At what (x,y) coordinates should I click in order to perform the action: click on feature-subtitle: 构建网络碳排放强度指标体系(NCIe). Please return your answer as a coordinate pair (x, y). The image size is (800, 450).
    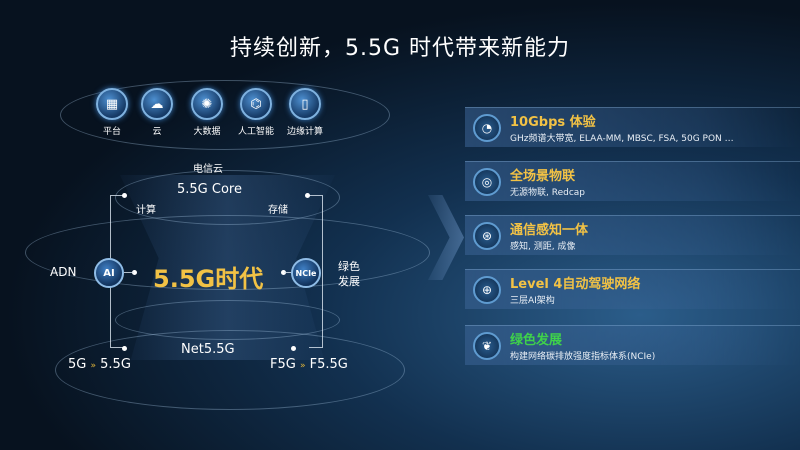
    Looking at the image, I should click on (583, 357).